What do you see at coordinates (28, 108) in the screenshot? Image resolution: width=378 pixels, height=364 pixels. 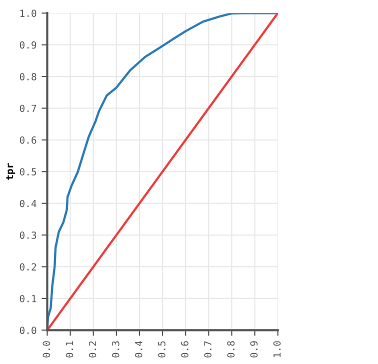 I see `y-tick-label: 0.7` at bounding box center [28, 108].